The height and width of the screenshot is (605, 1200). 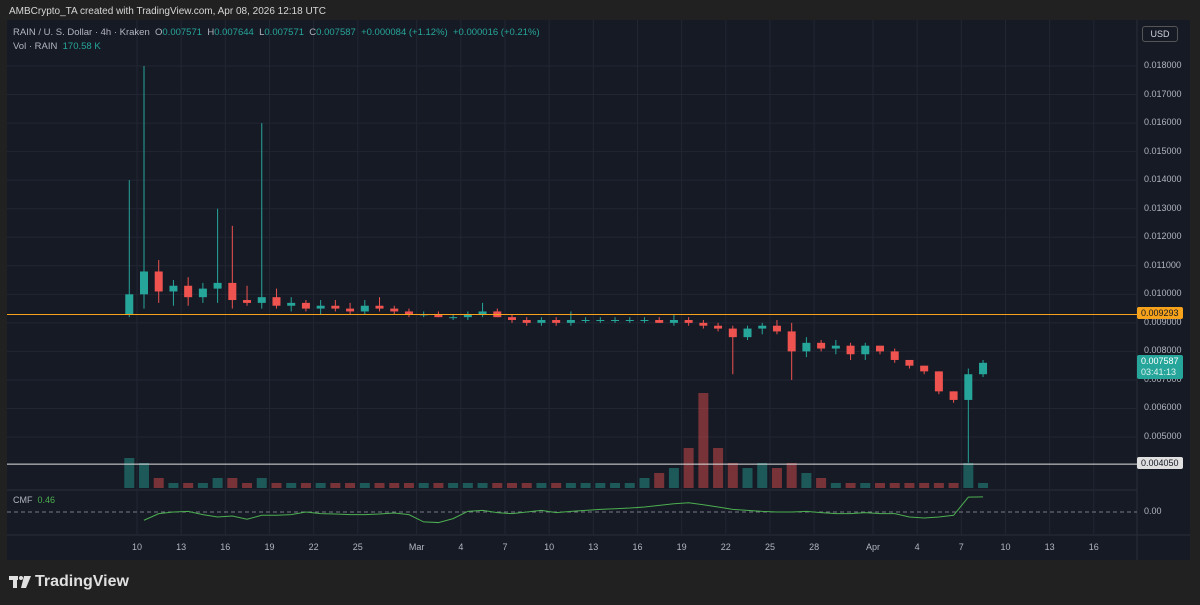 What do you see at coordinates (404, 32) in the screenshot?
I see `change-value: +0.000084 (+1.12%)` at bounding box center [404, 32].